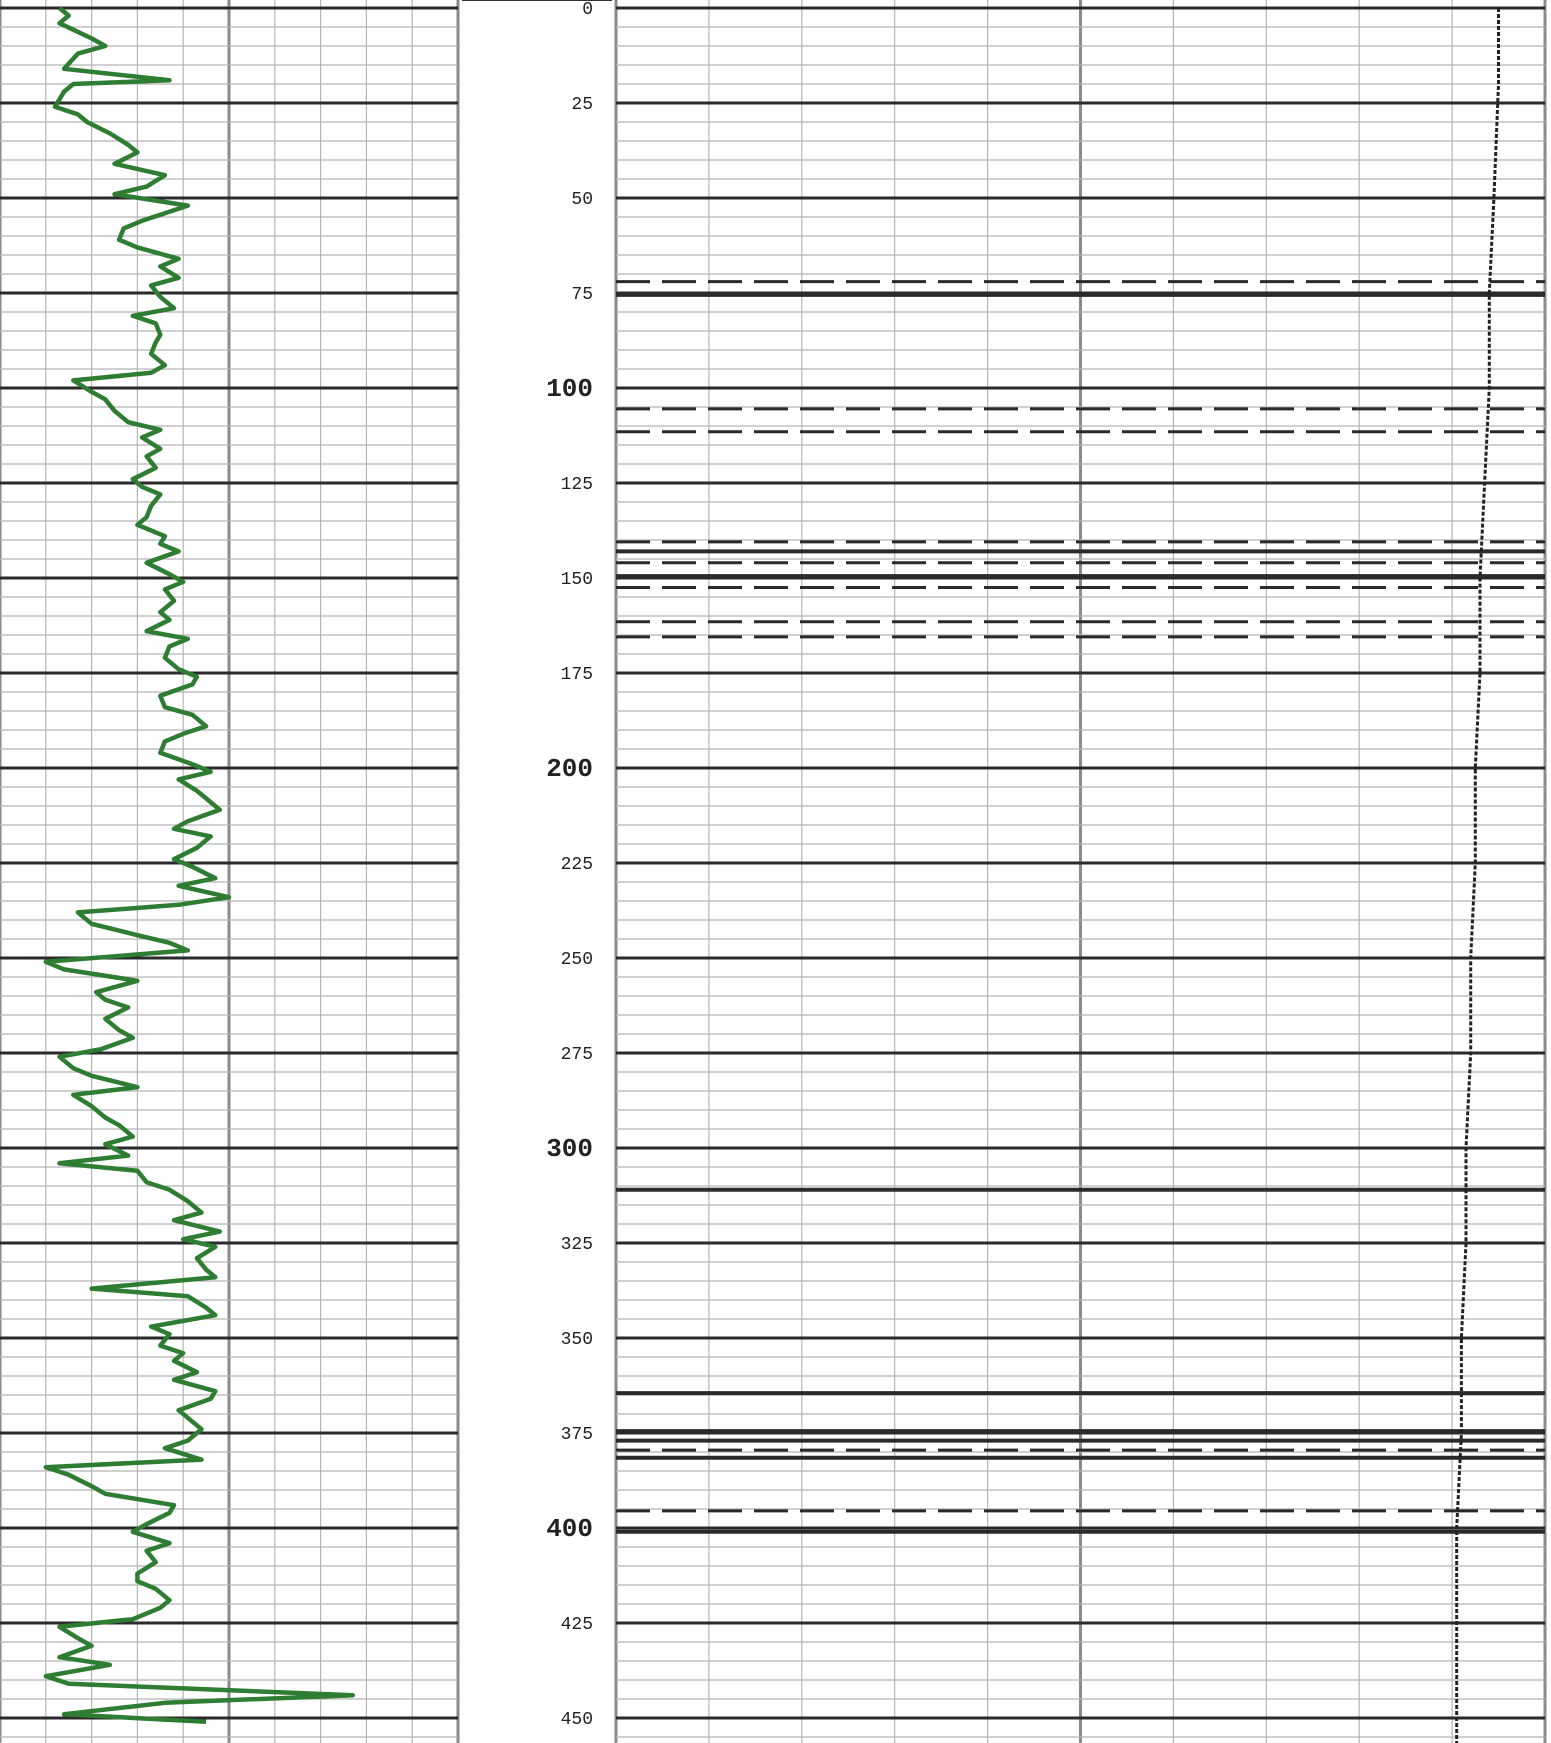  I want to click on depth-label: 200, so click(569, 769).